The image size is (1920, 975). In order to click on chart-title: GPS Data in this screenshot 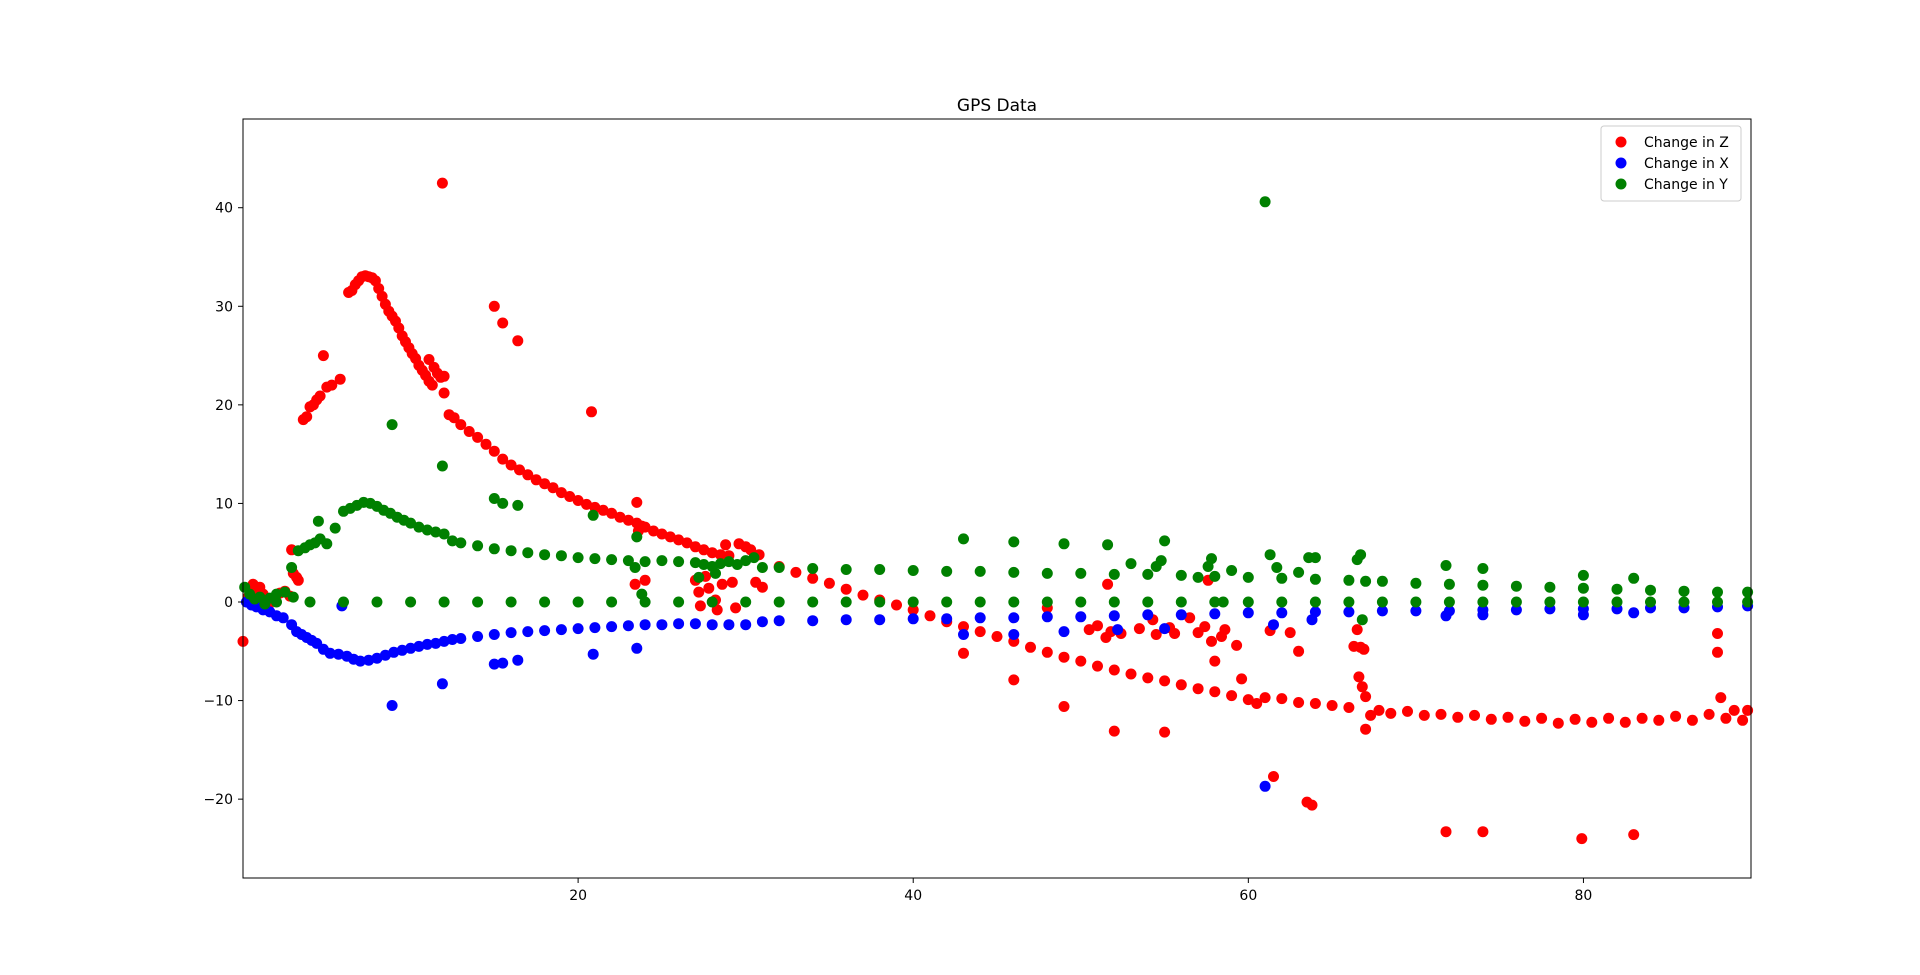, I will do `click(997, 106)`.